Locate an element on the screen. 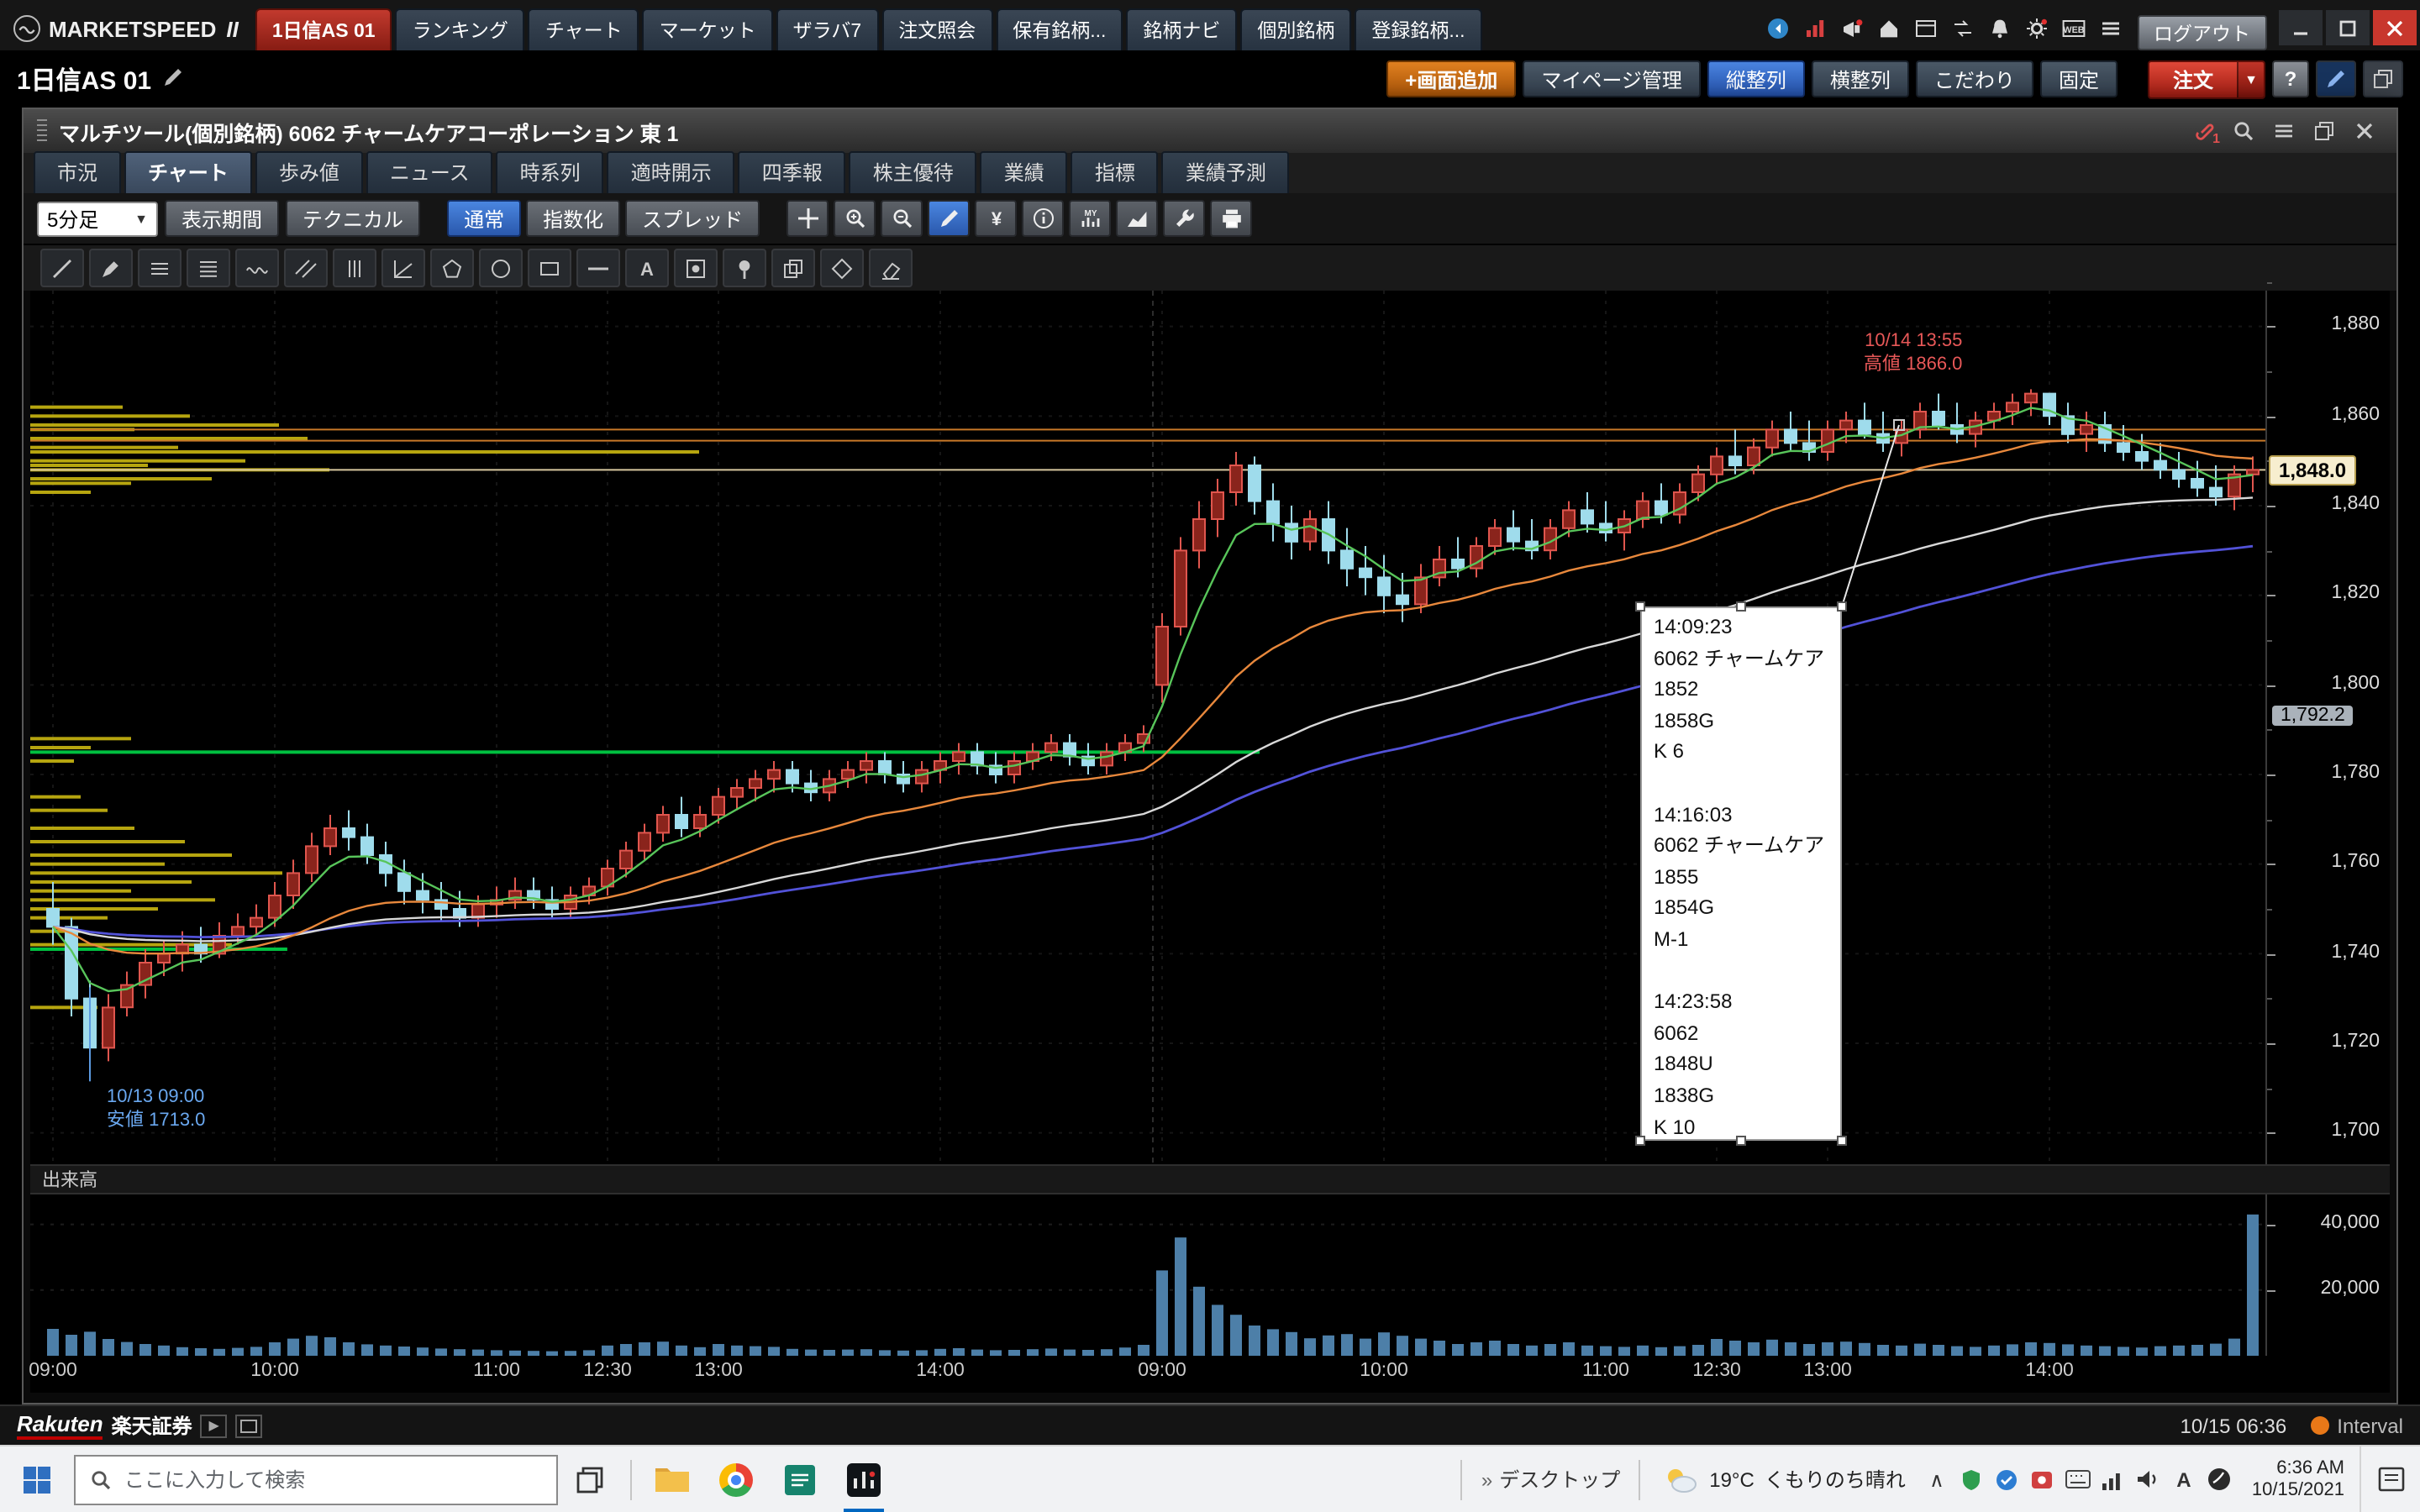  logout-button: ログアウト is located at coordinates (2202, 32).